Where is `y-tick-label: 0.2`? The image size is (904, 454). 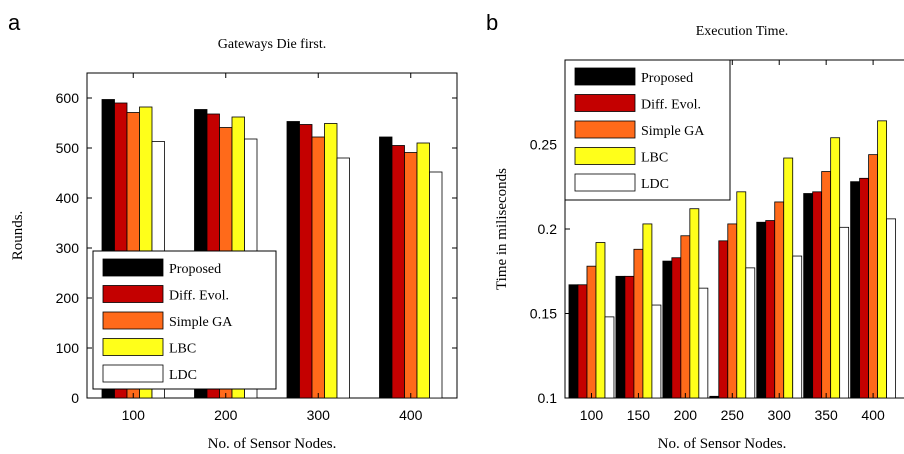 y-tick-label: 0.2 is located at coordinates (548, 229).